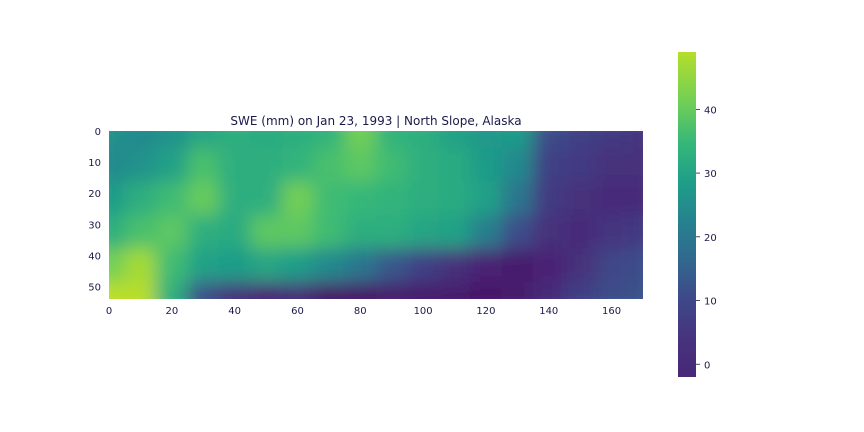 The height and width of the screenshot is (432, 864). I want to click on colorbar-tick-label: 20, so click(710, 238).